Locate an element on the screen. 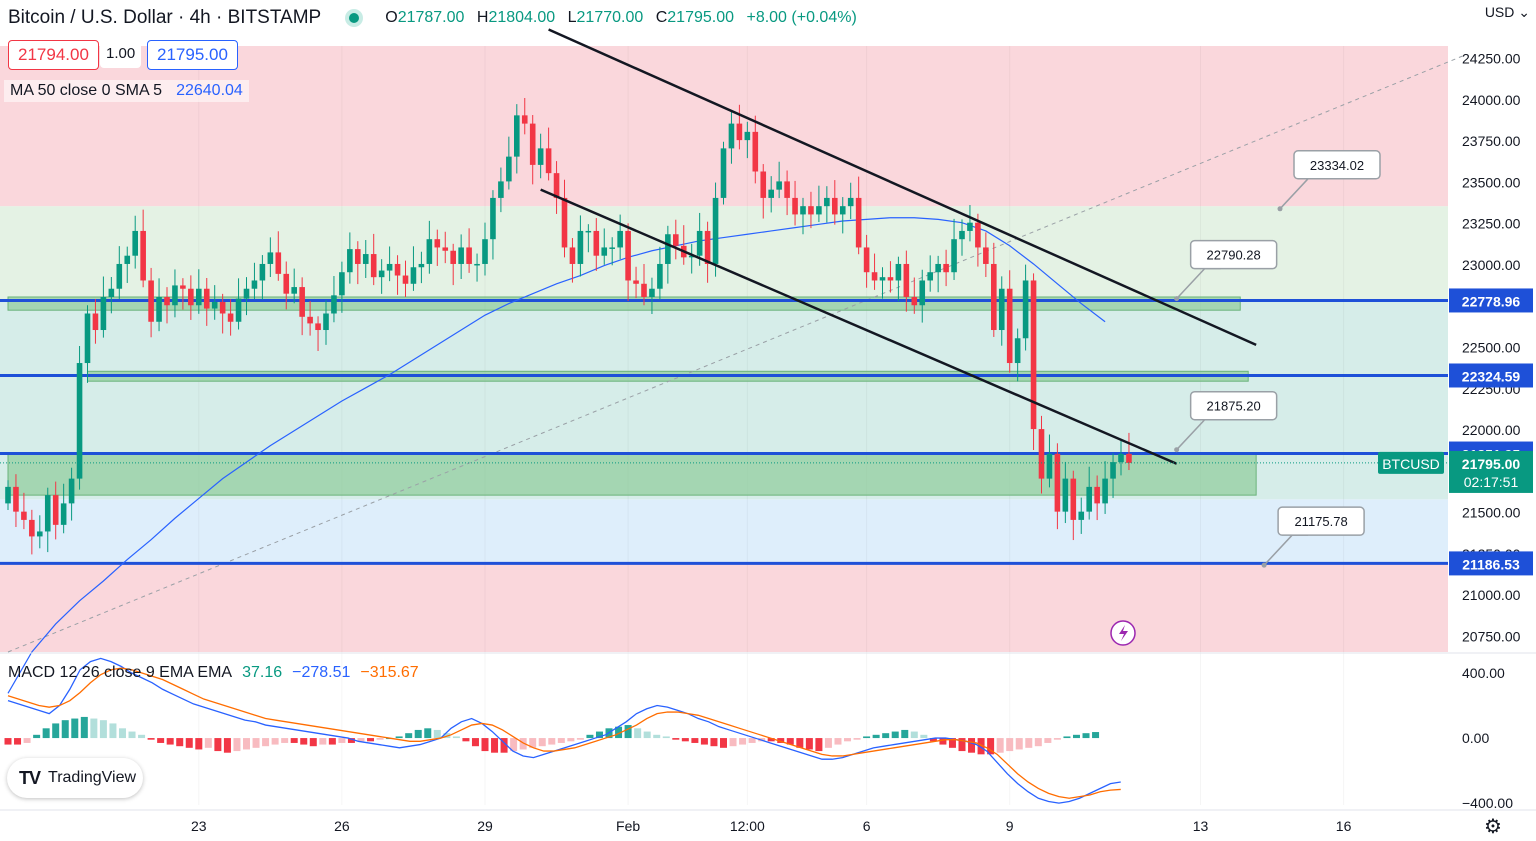 The height and width of the screenshot is (841, 1536). time-axis: 23 26 29 Feb 12:00 6 9 13 16 is located at coordinates (768, 821).